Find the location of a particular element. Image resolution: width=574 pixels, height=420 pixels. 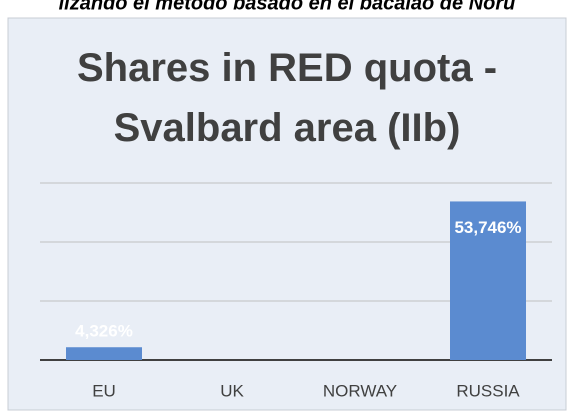

x-tick-label: EU is located at coordinates (104, 390).